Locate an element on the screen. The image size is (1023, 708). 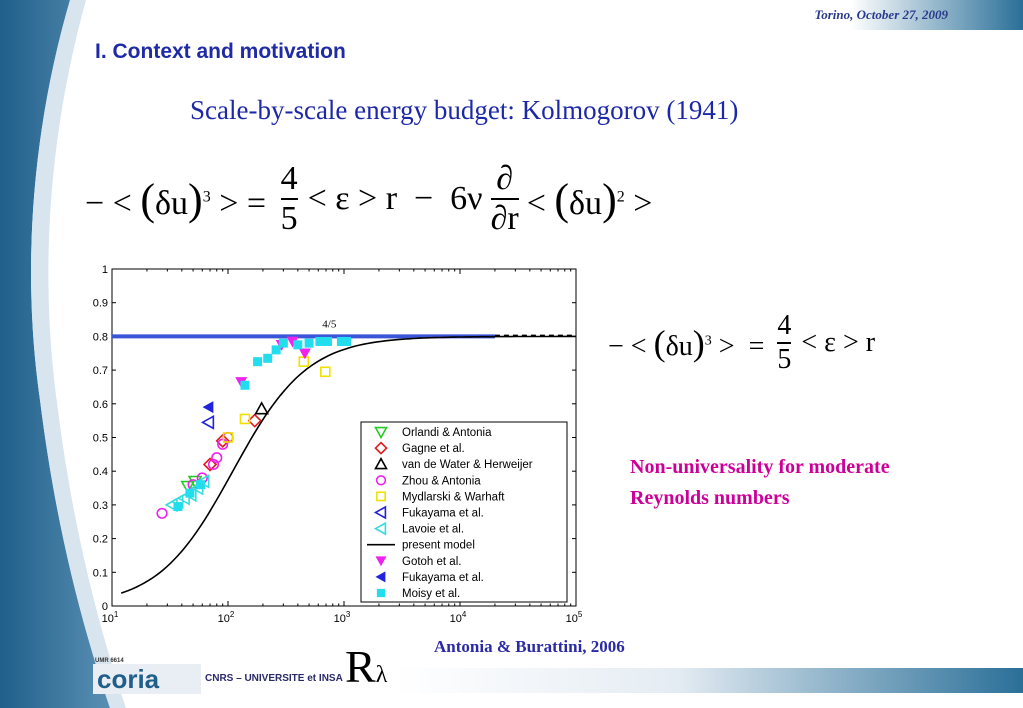
y-tick-label: 0.3 is located at coordinates (100, 506).